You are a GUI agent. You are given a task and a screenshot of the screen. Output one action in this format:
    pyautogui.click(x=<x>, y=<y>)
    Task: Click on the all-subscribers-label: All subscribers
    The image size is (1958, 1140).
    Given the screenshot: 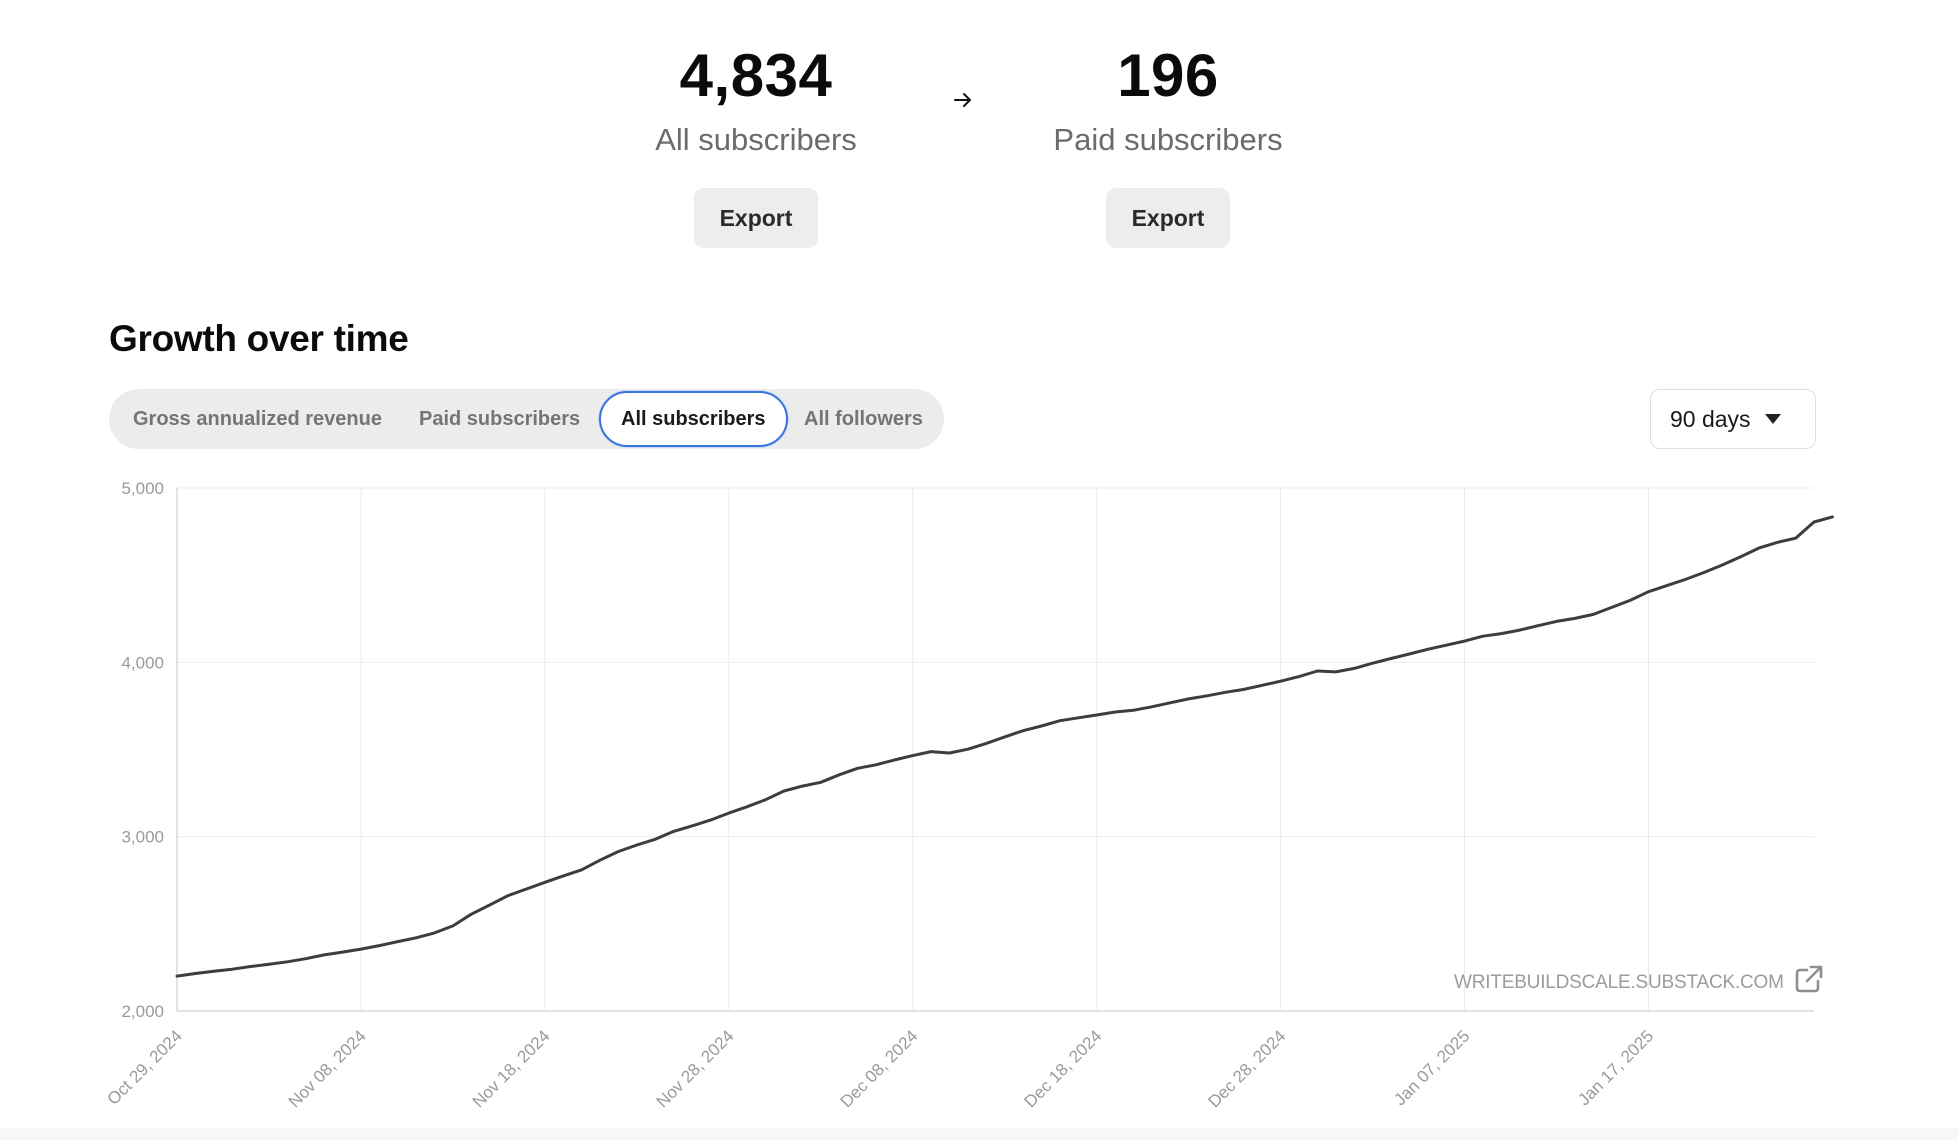 What is the action you would take?
    pyautogui.click(x=756, y=139)
    